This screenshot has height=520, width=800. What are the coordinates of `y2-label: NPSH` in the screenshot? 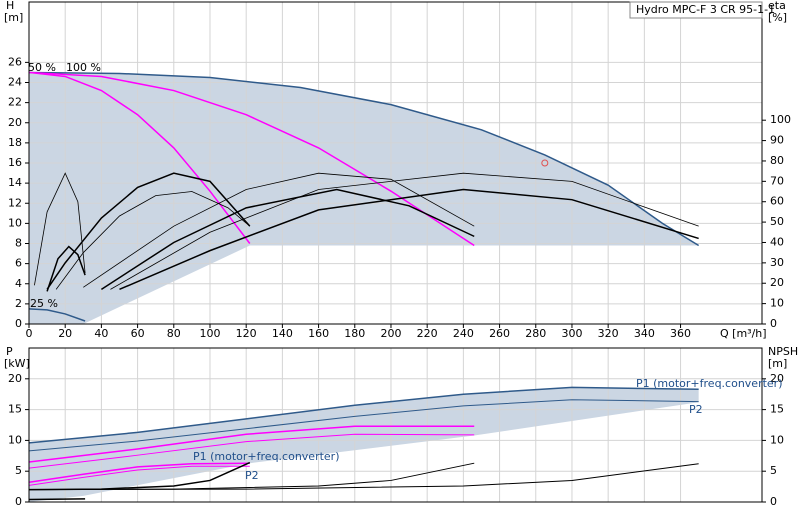 It's located at (783, 351).